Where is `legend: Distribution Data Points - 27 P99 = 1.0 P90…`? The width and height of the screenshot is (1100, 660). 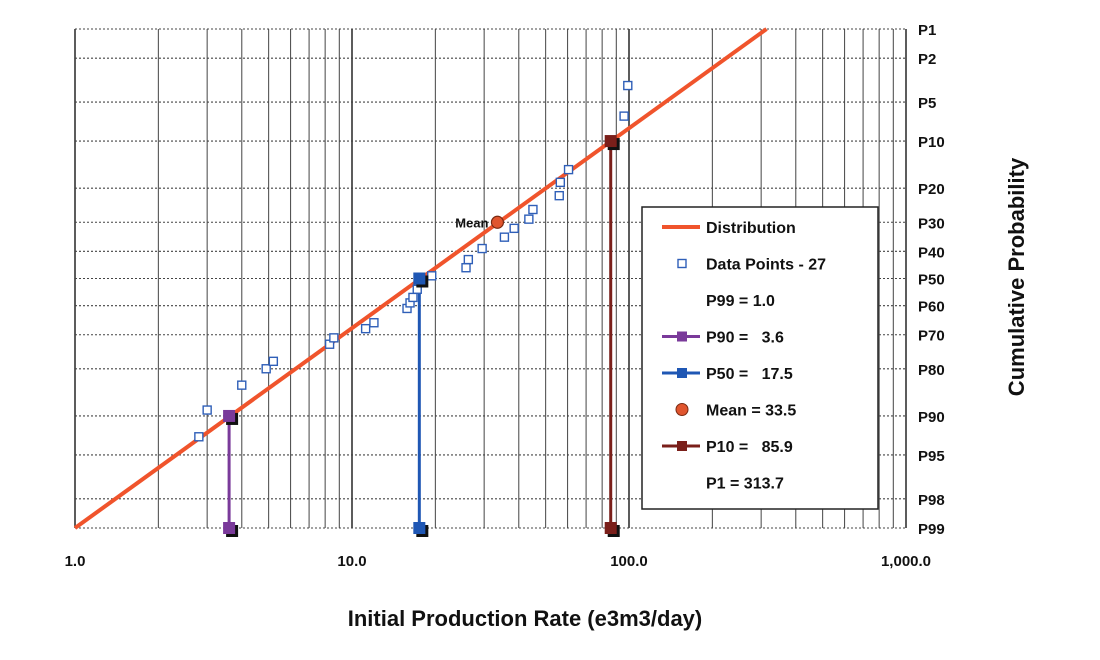 legend: Distribution Data Points - 27 P99 = 1.0 P90… is located at coordinates (760, 358).